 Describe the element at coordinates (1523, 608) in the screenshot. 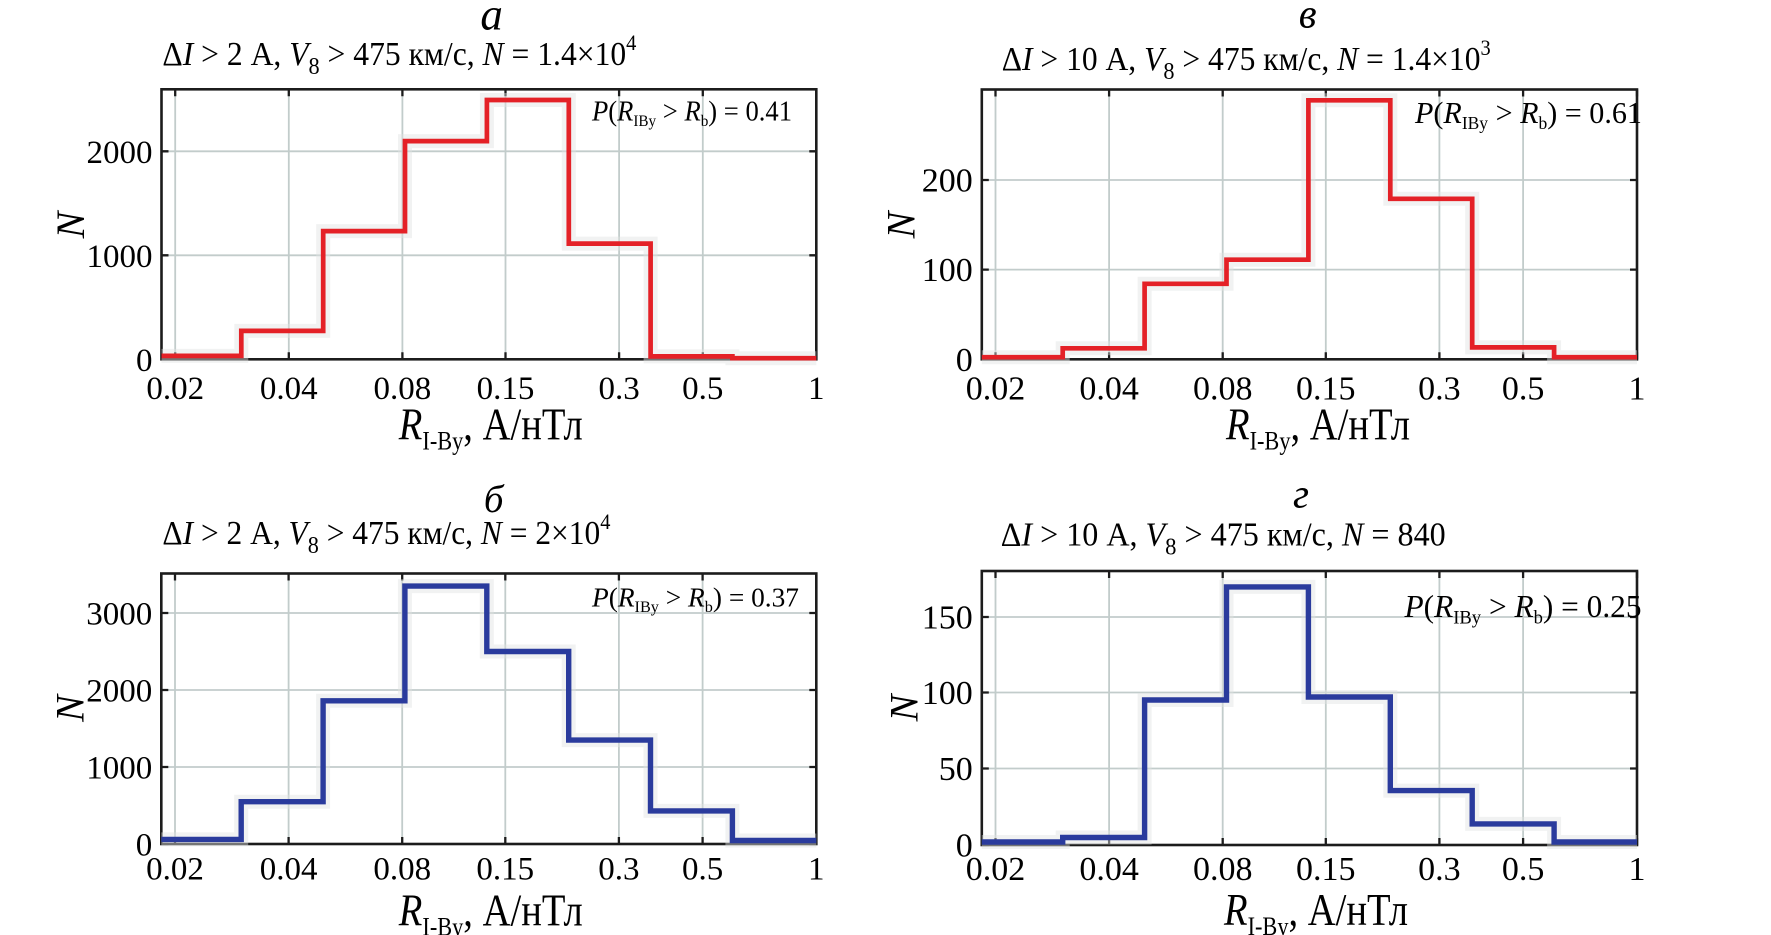

I see `svg-text: P(RIBy​ > Rb​) = 0.25` at that location.